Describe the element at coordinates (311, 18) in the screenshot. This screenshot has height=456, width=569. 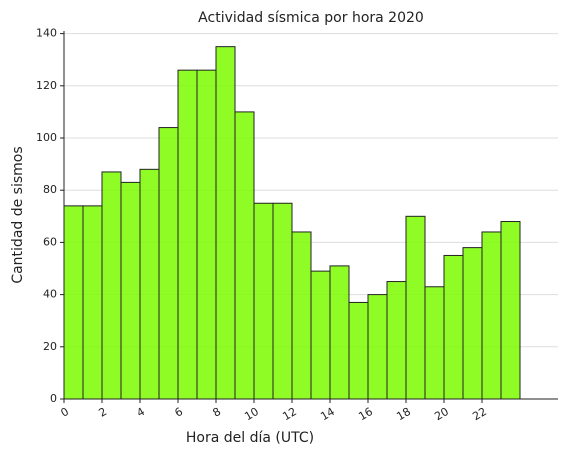
I see `chart-title: Actividad sísmica por hora 2020` at that location.